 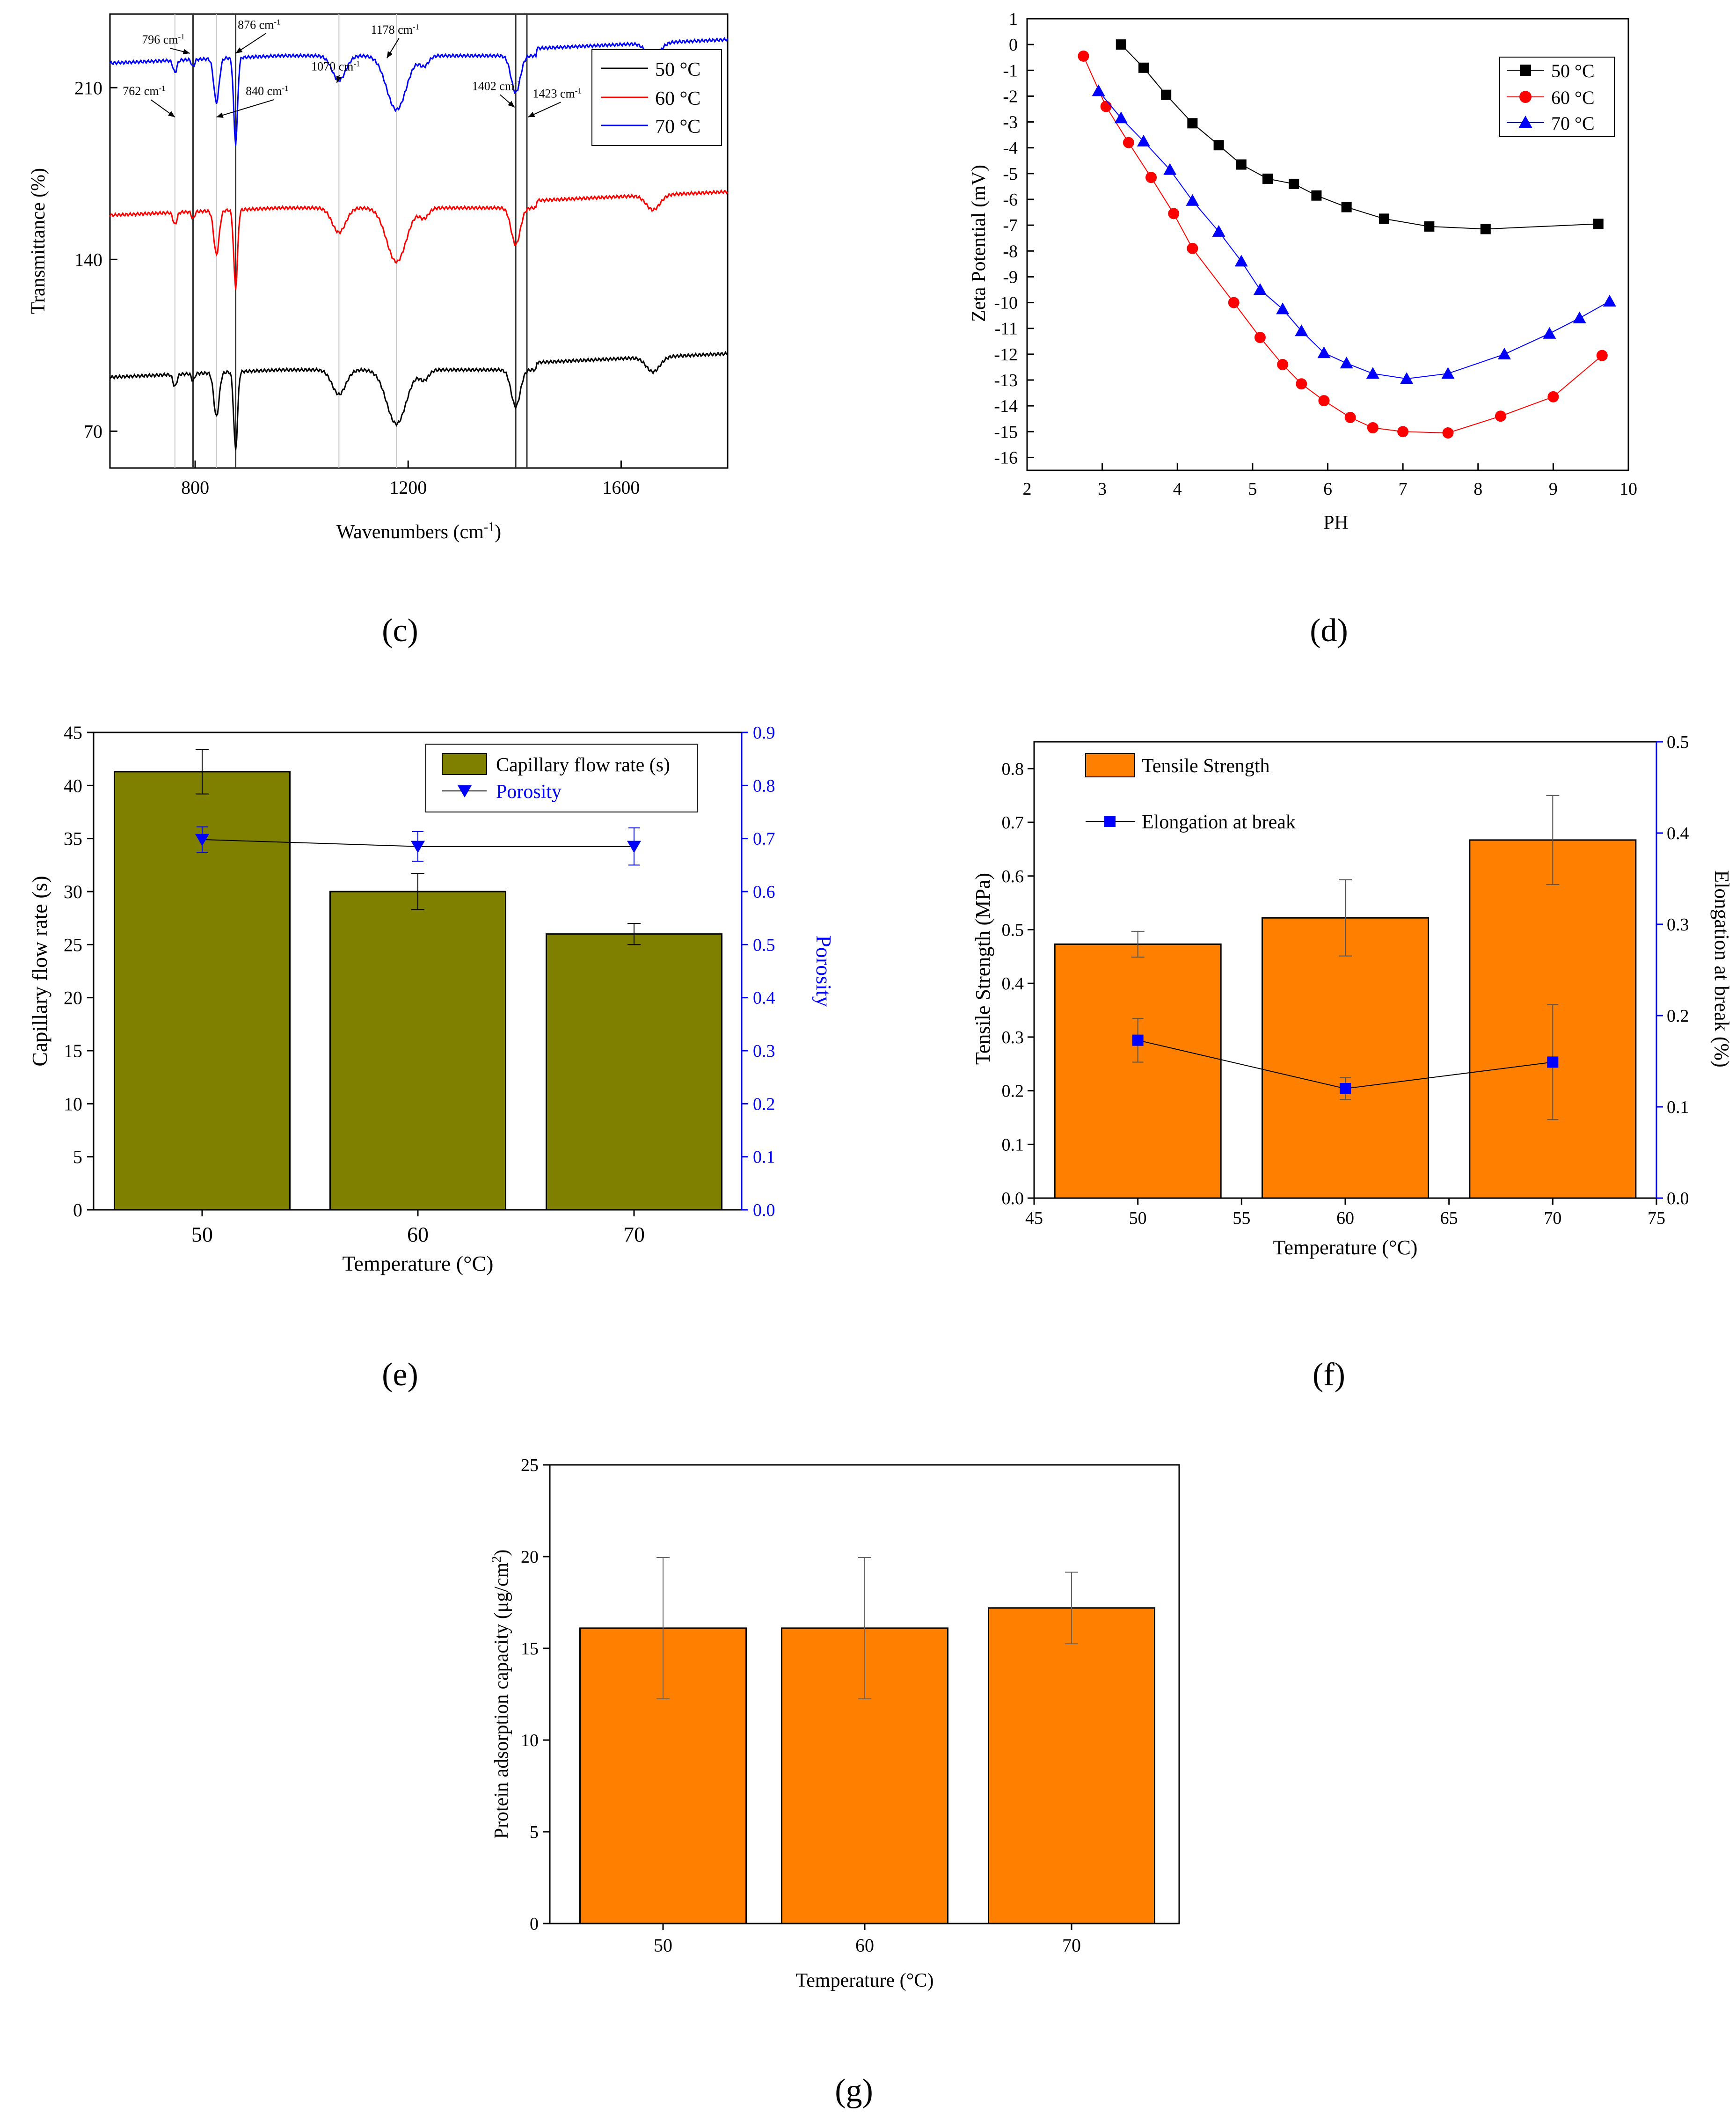 What do you see at coordinates (1252, 489) in the screenshot?
I see `x-tick-label: 5` at bounding box center [1252, 489].